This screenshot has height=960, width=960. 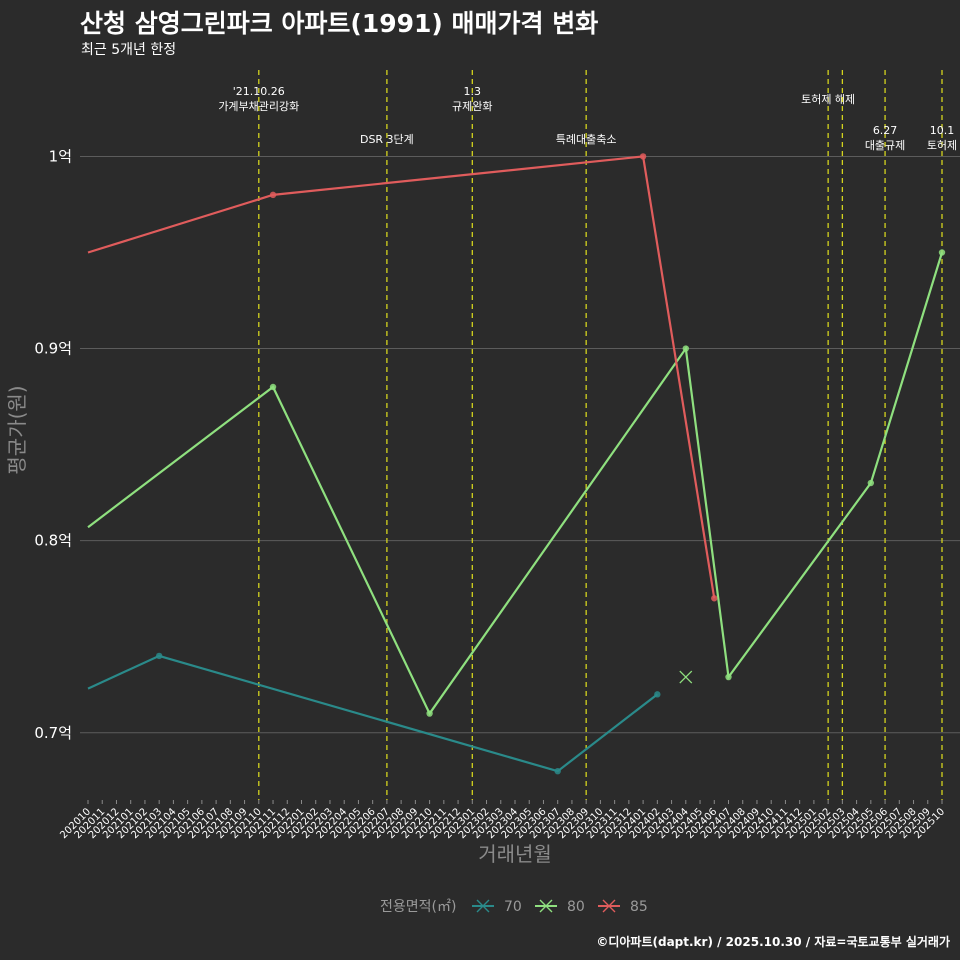 What do you see at coordinates (387, 139) in the screenshot?
I see `event-label: DSR 3단계` at bounding box center [387, 139].